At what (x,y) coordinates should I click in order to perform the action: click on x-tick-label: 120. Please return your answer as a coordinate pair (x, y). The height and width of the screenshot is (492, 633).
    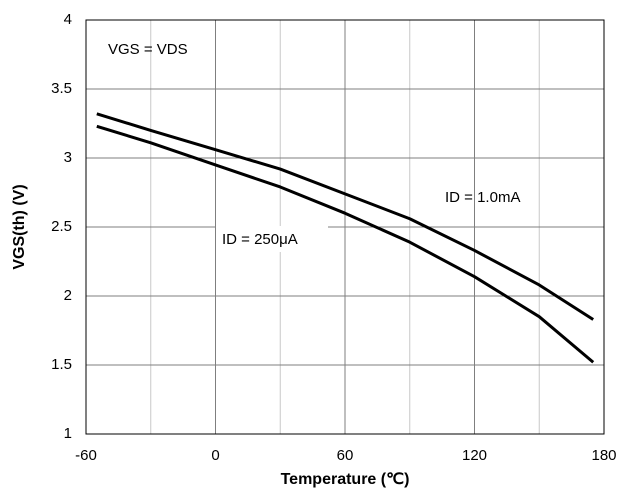
    Looking at the image, I should click on (474, 455).